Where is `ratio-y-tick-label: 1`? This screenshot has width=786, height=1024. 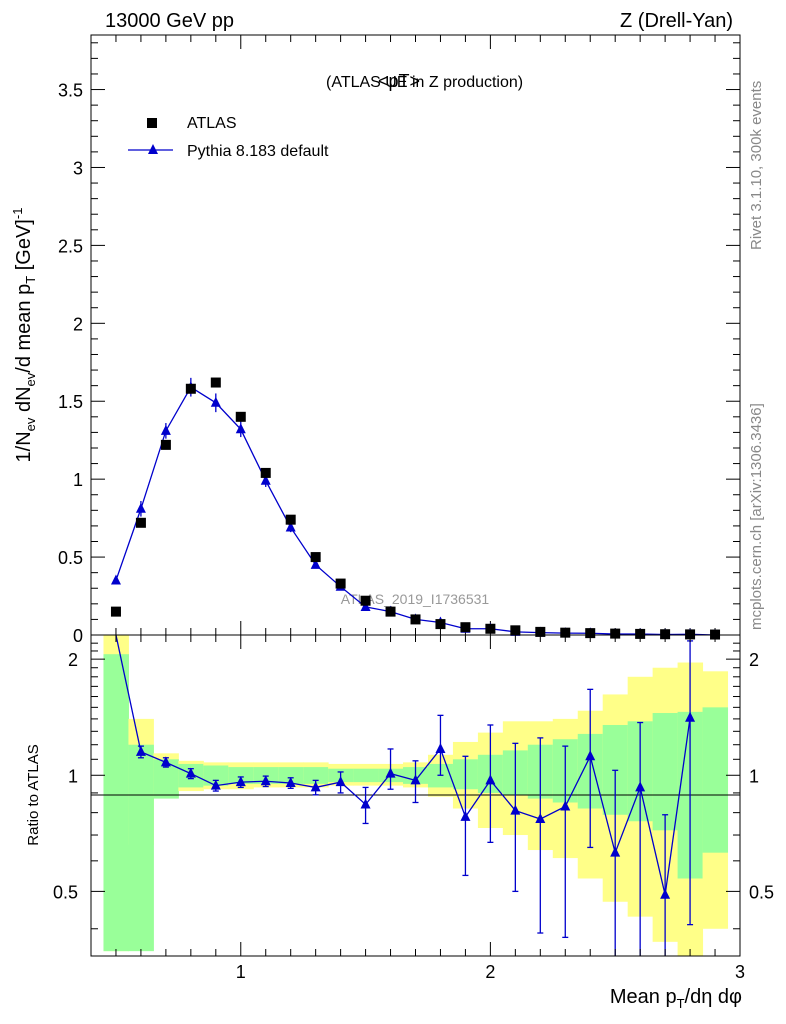 ratio-y-tick-label: 1 is located at coordinates (73, 776).